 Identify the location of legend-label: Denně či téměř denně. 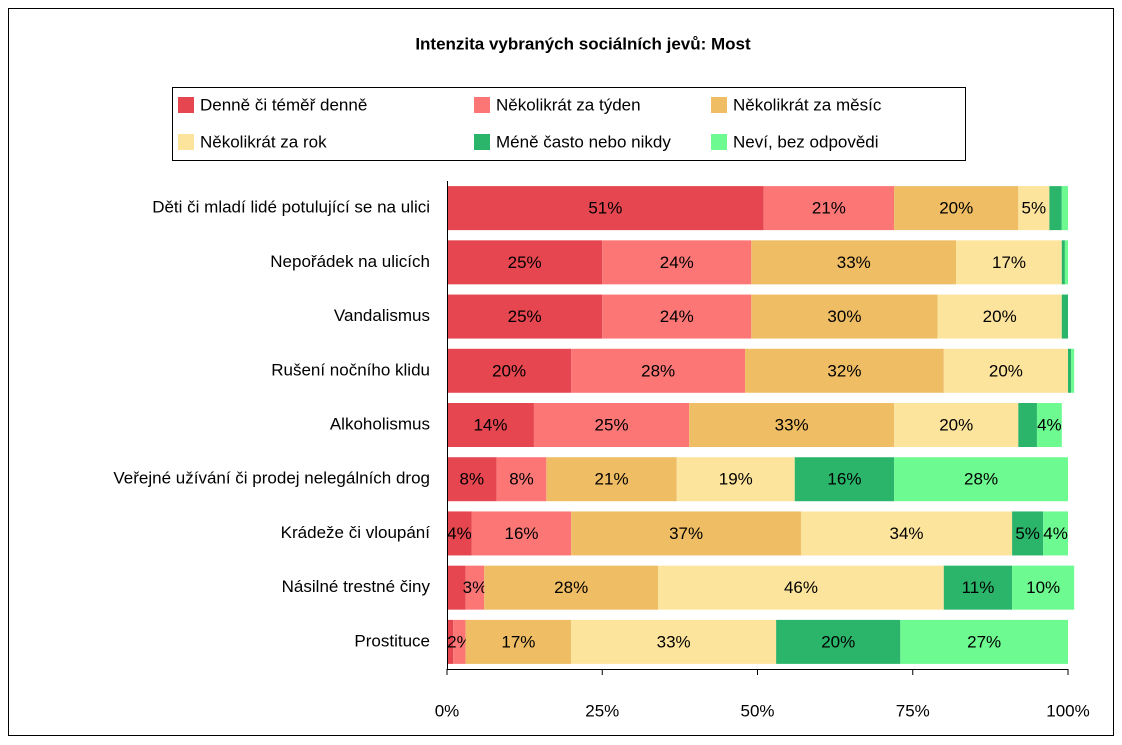
(283, 104).